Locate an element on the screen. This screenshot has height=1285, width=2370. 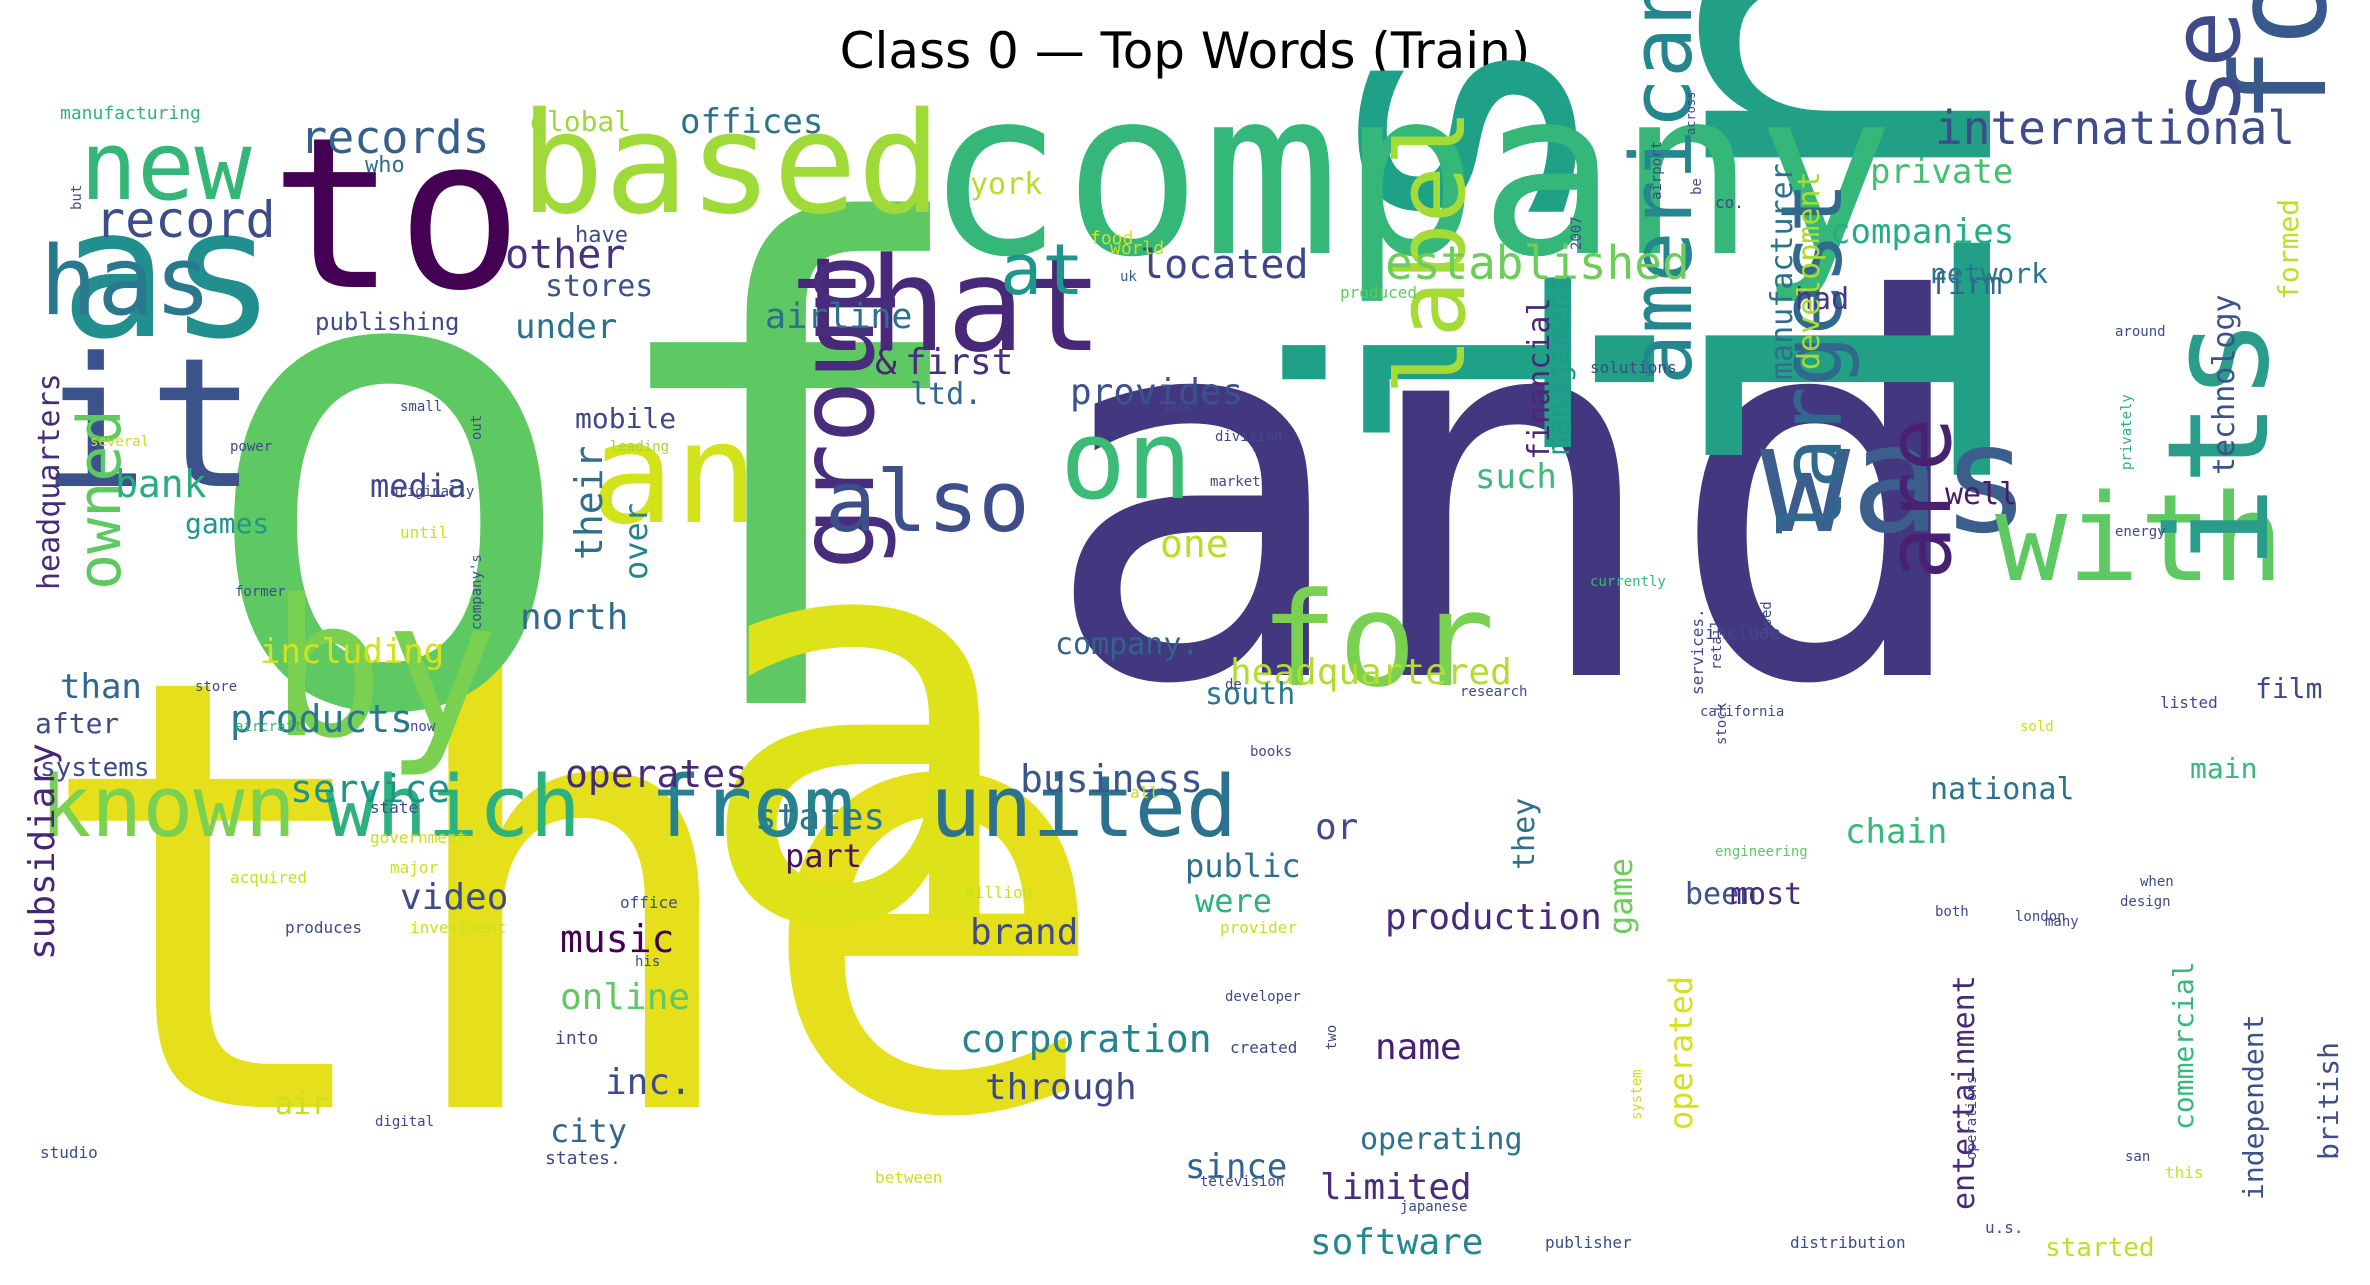
cloud-word: state is located at coordinates (394, 807).